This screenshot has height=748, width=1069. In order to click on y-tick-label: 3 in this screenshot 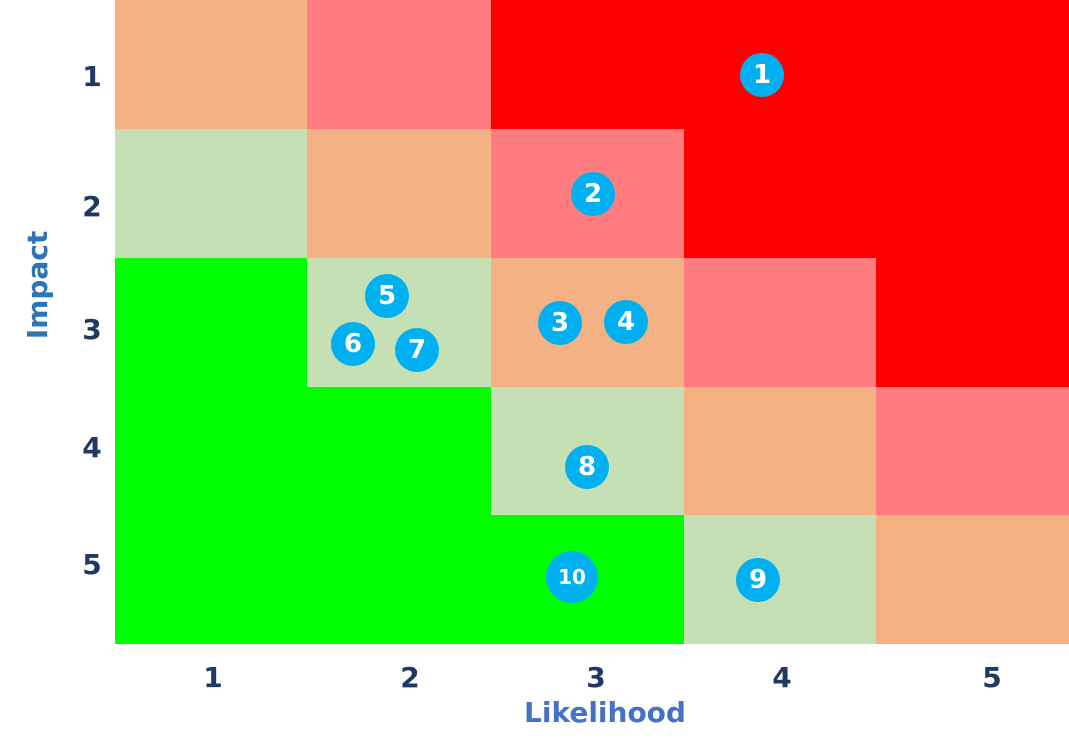, I will do `click(92, 329)`.